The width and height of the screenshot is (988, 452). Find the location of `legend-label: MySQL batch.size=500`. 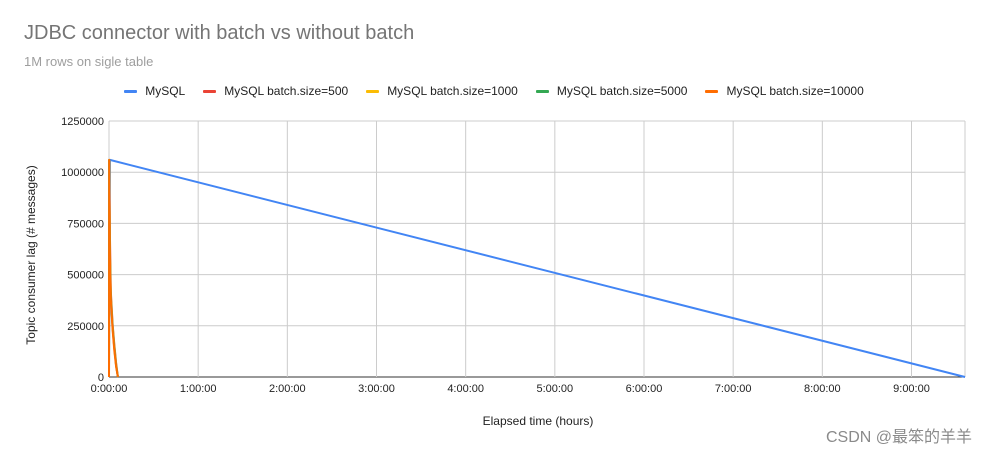

legend-label: MySQL batch.size=500 is located at coordinates (286, 91).